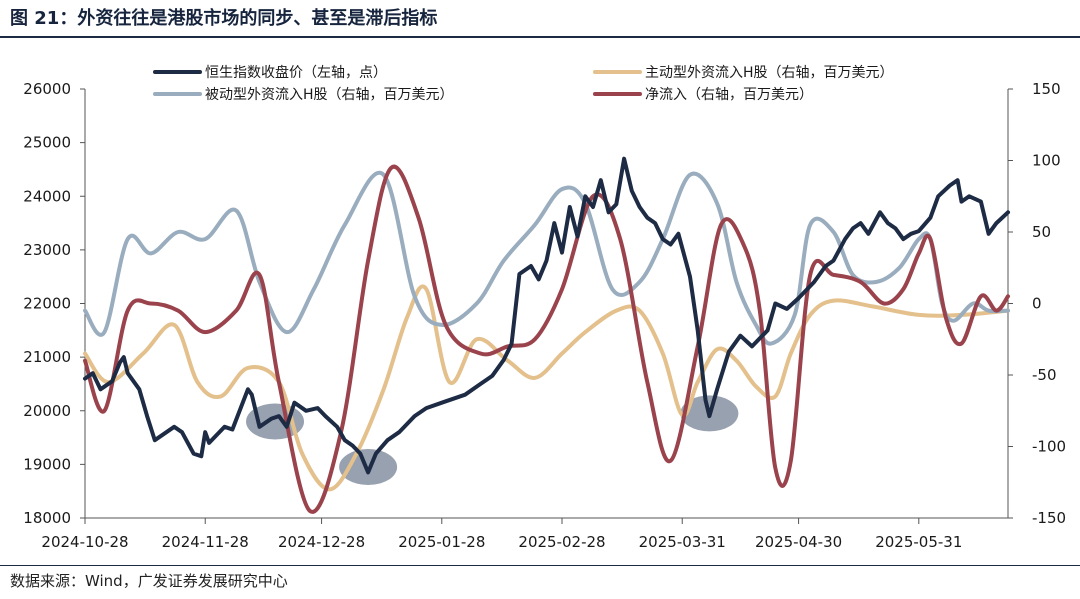 The image size is (1080, 599). I want to click on legend-label: 被动型外资流入H股（右轴，百万美元）, so click(329, 95).